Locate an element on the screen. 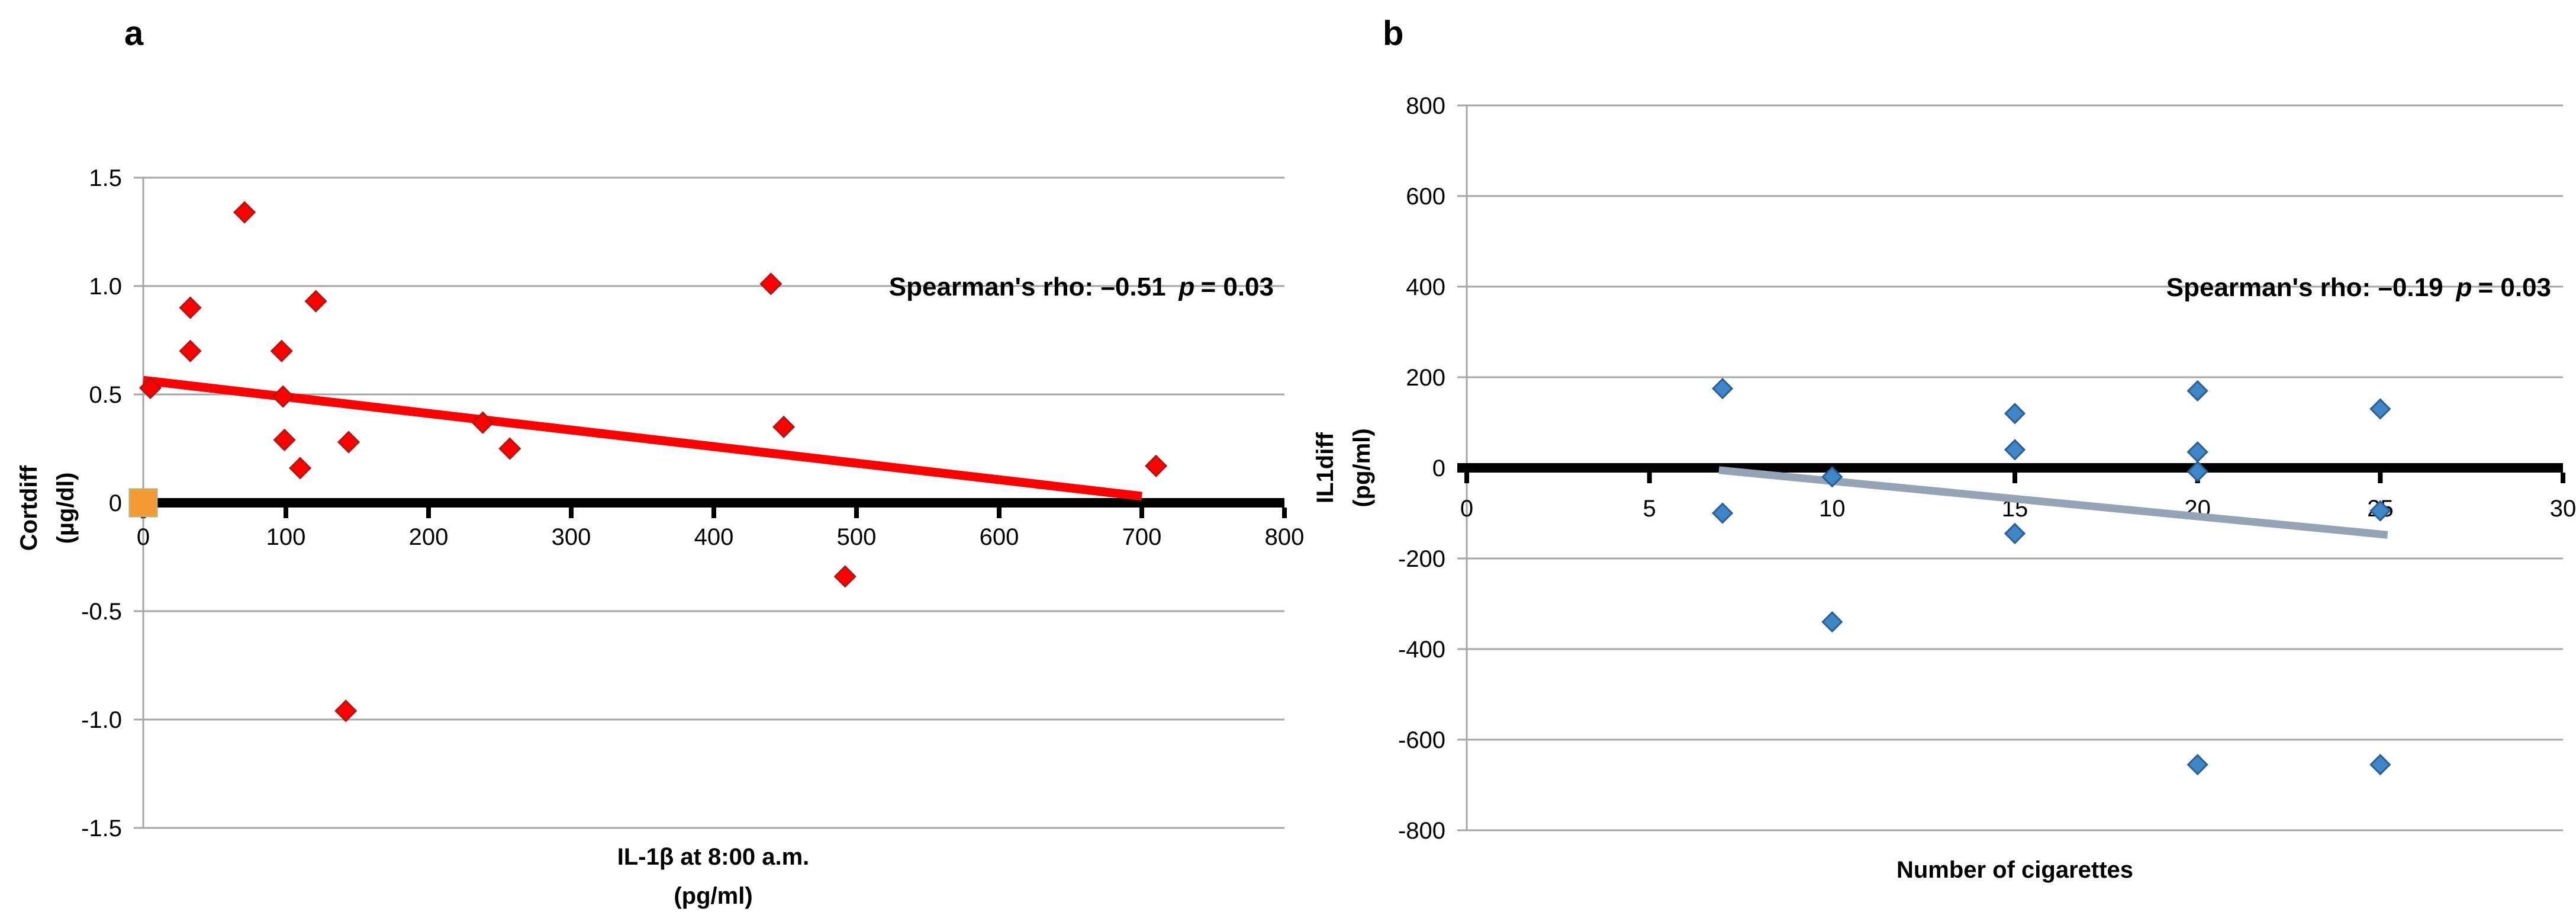  x-tick-label: 600 is located at coordinates (1000, 537).